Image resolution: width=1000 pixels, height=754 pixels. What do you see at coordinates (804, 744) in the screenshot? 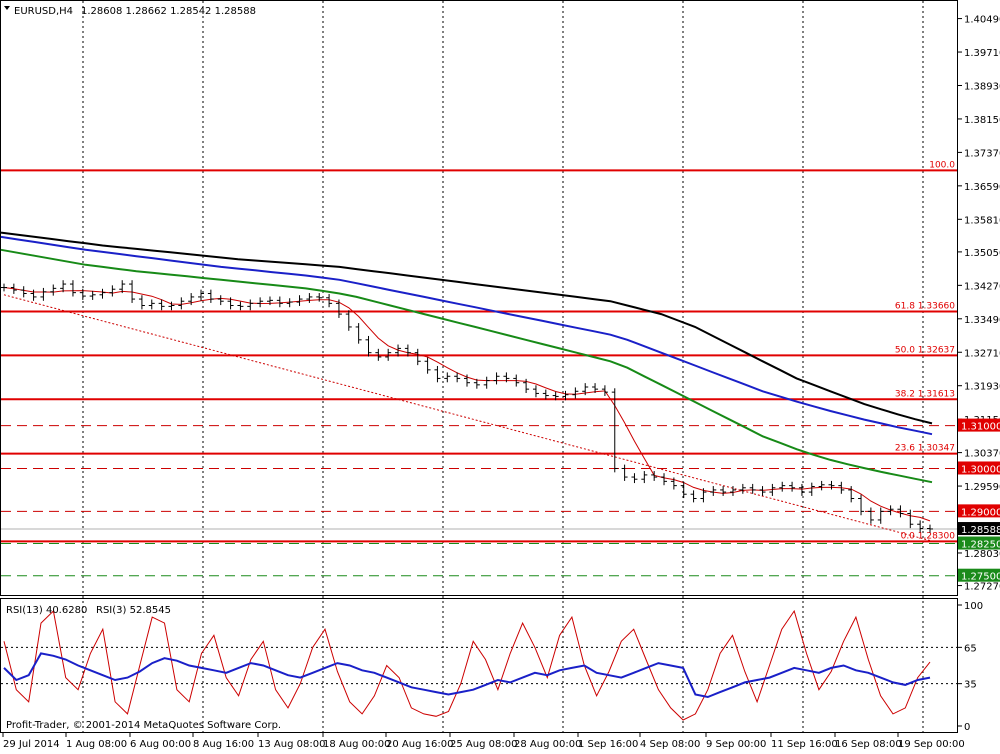
I see `x-tick-label: 11 Sep 16:00` at bounding box center [804, 744].